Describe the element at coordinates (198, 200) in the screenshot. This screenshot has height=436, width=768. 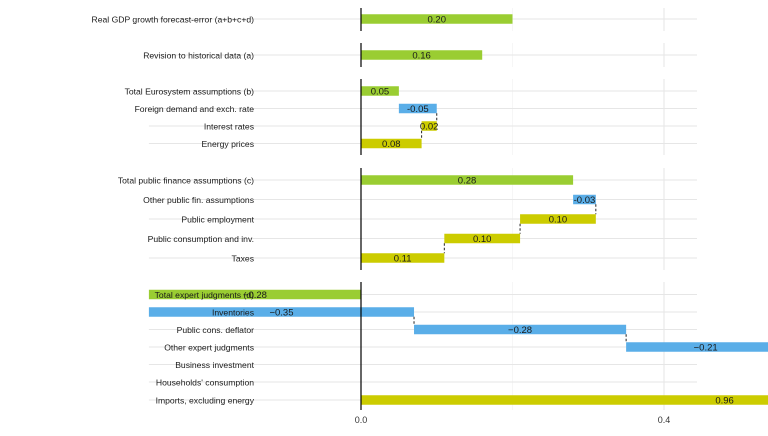
I see `category-label: Other public fin. assumptions` at that location.